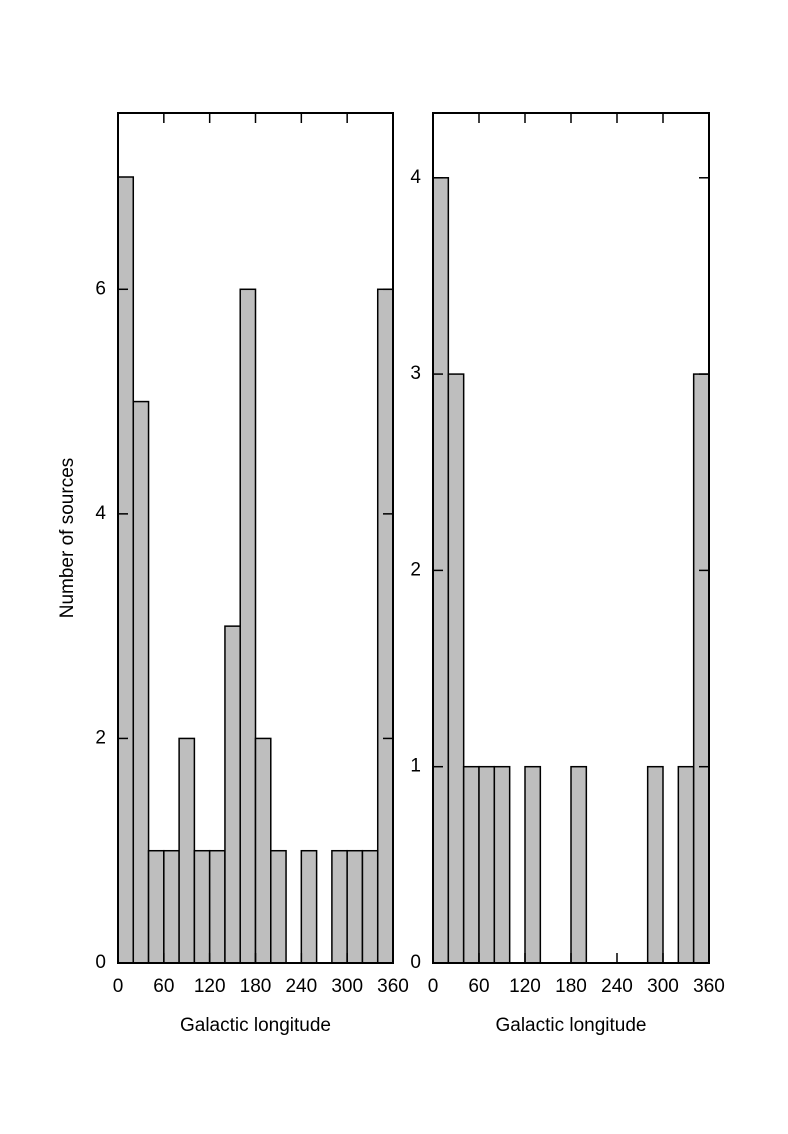  Describe the element at coordinates (415, 373) in the screenshot. I see `y-tick-label: 3` at that location.